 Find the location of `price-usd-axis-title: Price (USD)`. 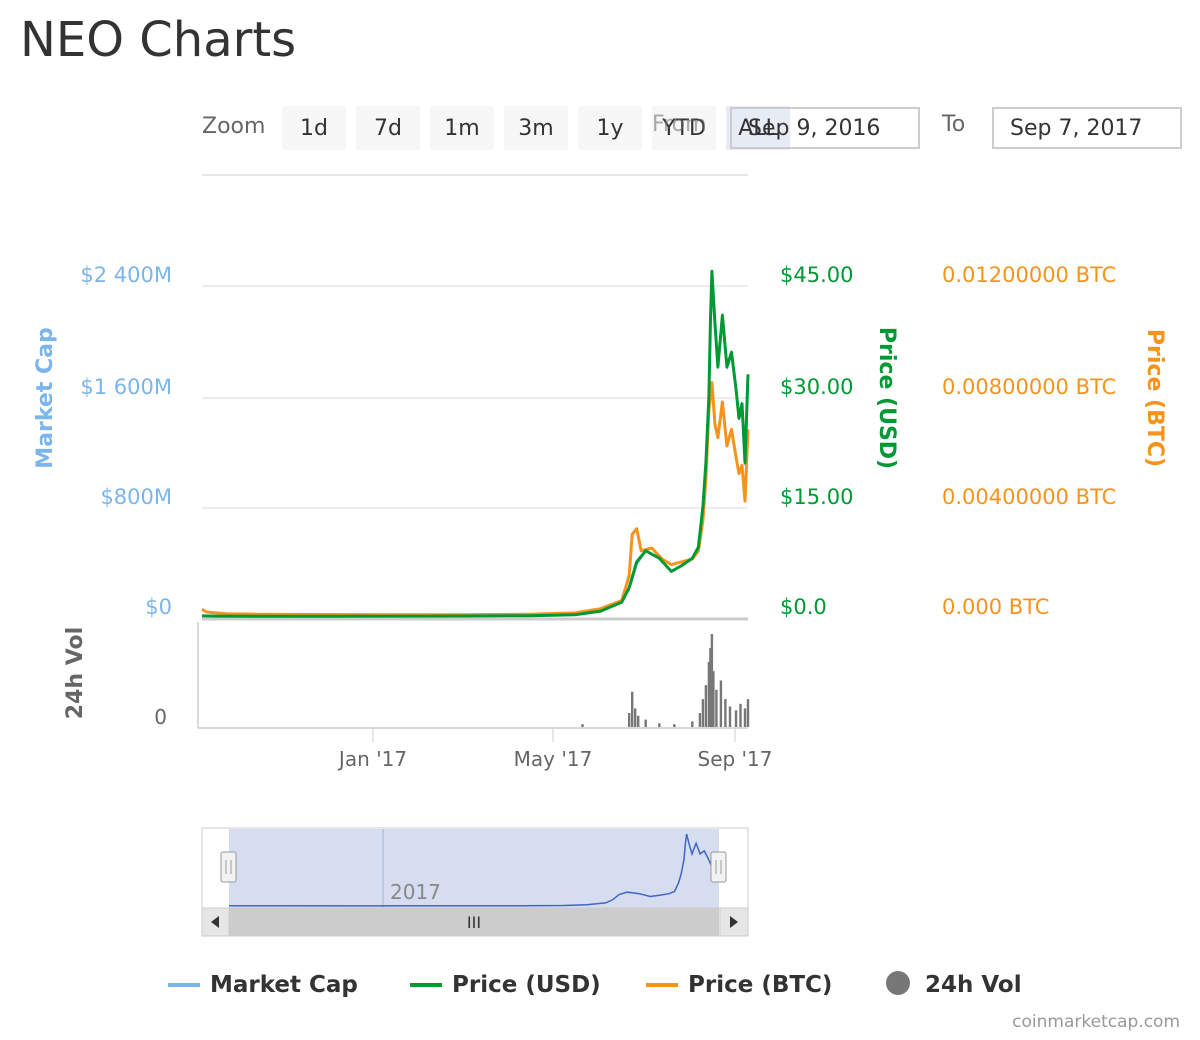

price-usd-axis-title: Price (USD) is located at coordinates (886, 398).